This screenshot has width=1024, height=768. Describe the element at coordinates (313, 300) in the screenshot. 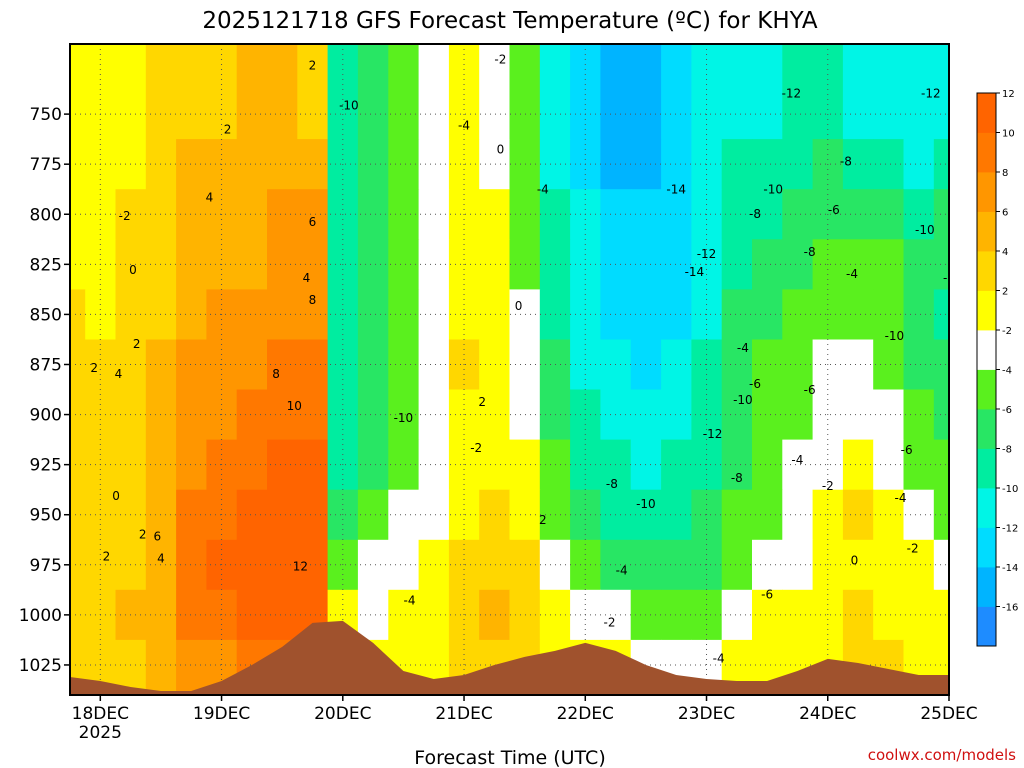

I see `contour-label: 8` at that location.